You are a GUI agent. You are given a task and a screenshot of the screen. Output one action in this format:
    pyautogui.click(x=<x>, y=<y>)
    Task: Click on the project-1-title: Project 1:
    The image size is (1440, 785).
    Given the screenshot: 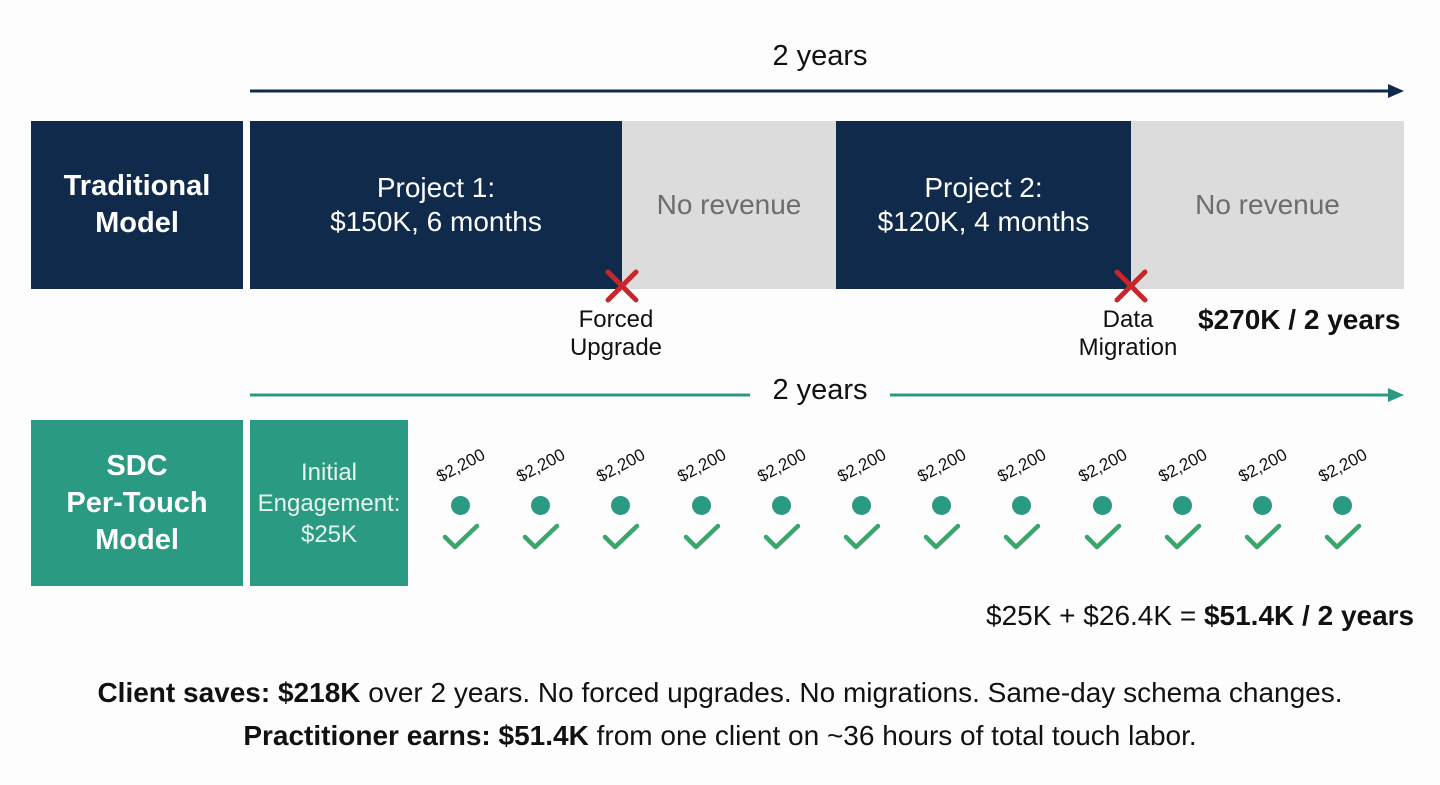 What is the action you would take?
    pyautogui.click(x=436, y=187)
    